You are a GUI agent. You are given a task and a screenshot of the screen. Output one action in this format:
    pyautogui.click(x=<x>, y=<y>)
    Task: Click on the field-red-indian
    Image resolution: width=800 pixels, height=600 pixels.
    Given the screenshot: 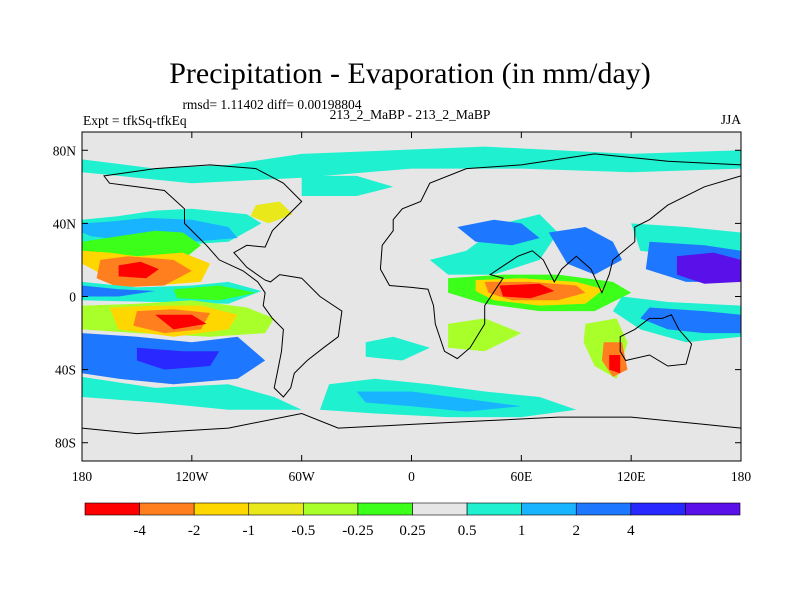 What is the action you would take?
    pyautogui.click(x=527, y=291)
    